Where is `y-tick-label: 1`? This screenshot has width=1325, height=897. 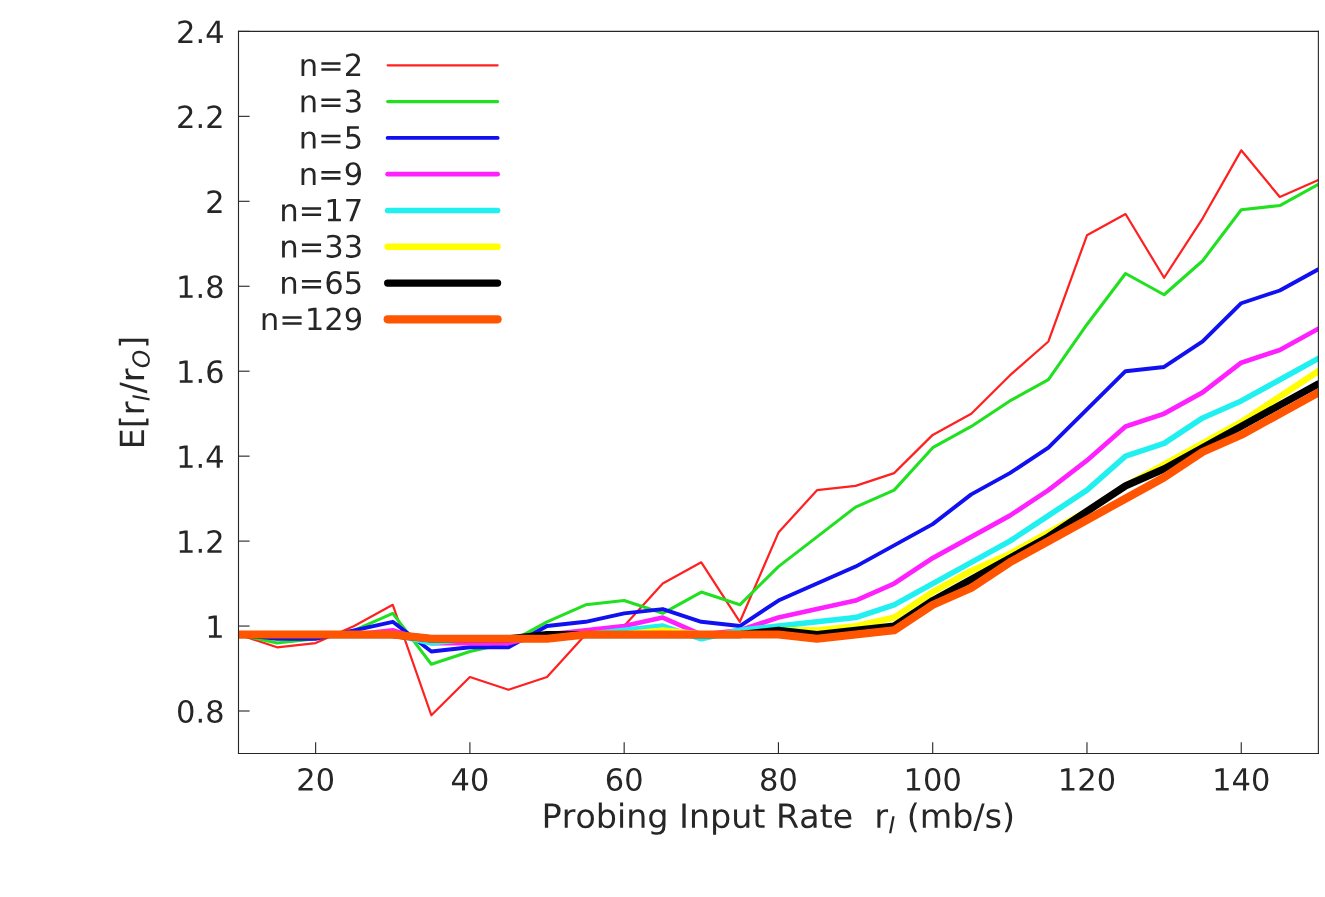 y-tick-label: 1 is located at coordinates (215, 626).